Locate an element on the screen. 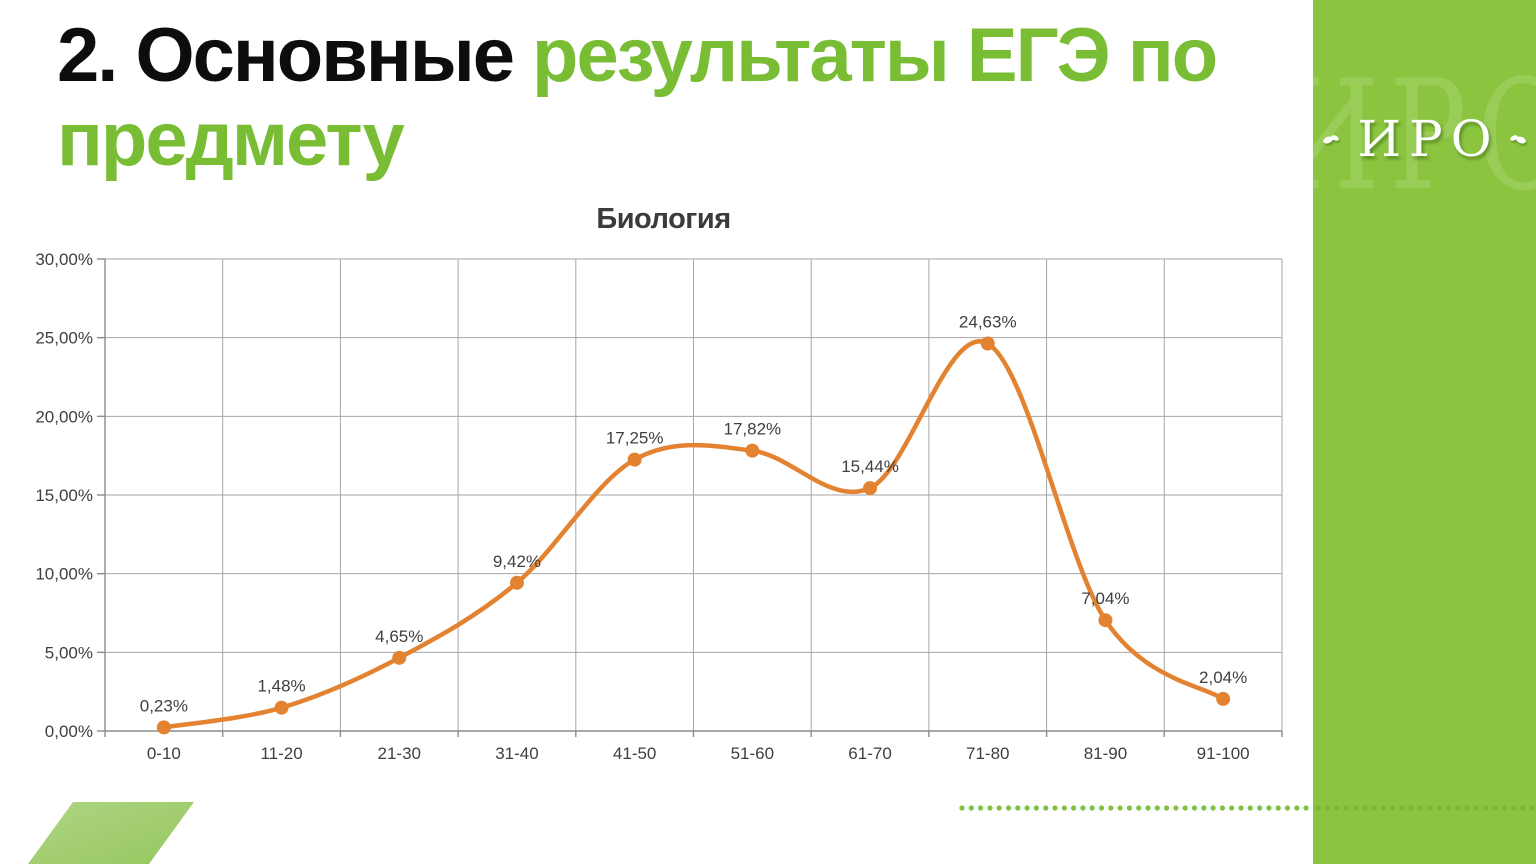 The image size is (1536, 864). data-label: 0,23% is located at coordinates (164, 705).